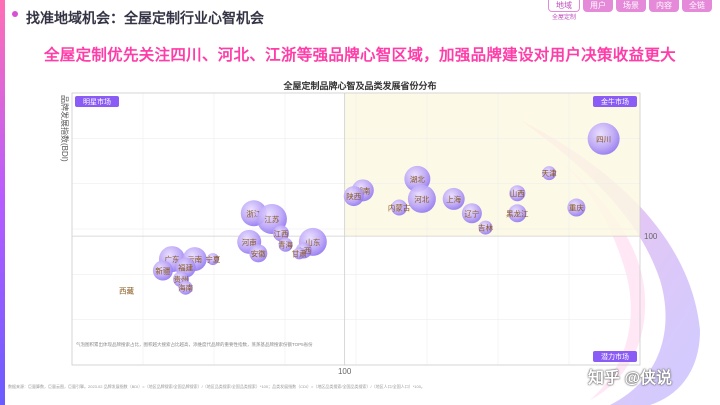 The width and height of the screenshot is (720, 405). I want to click on bubble-label: 重庆, so click(576, 208).